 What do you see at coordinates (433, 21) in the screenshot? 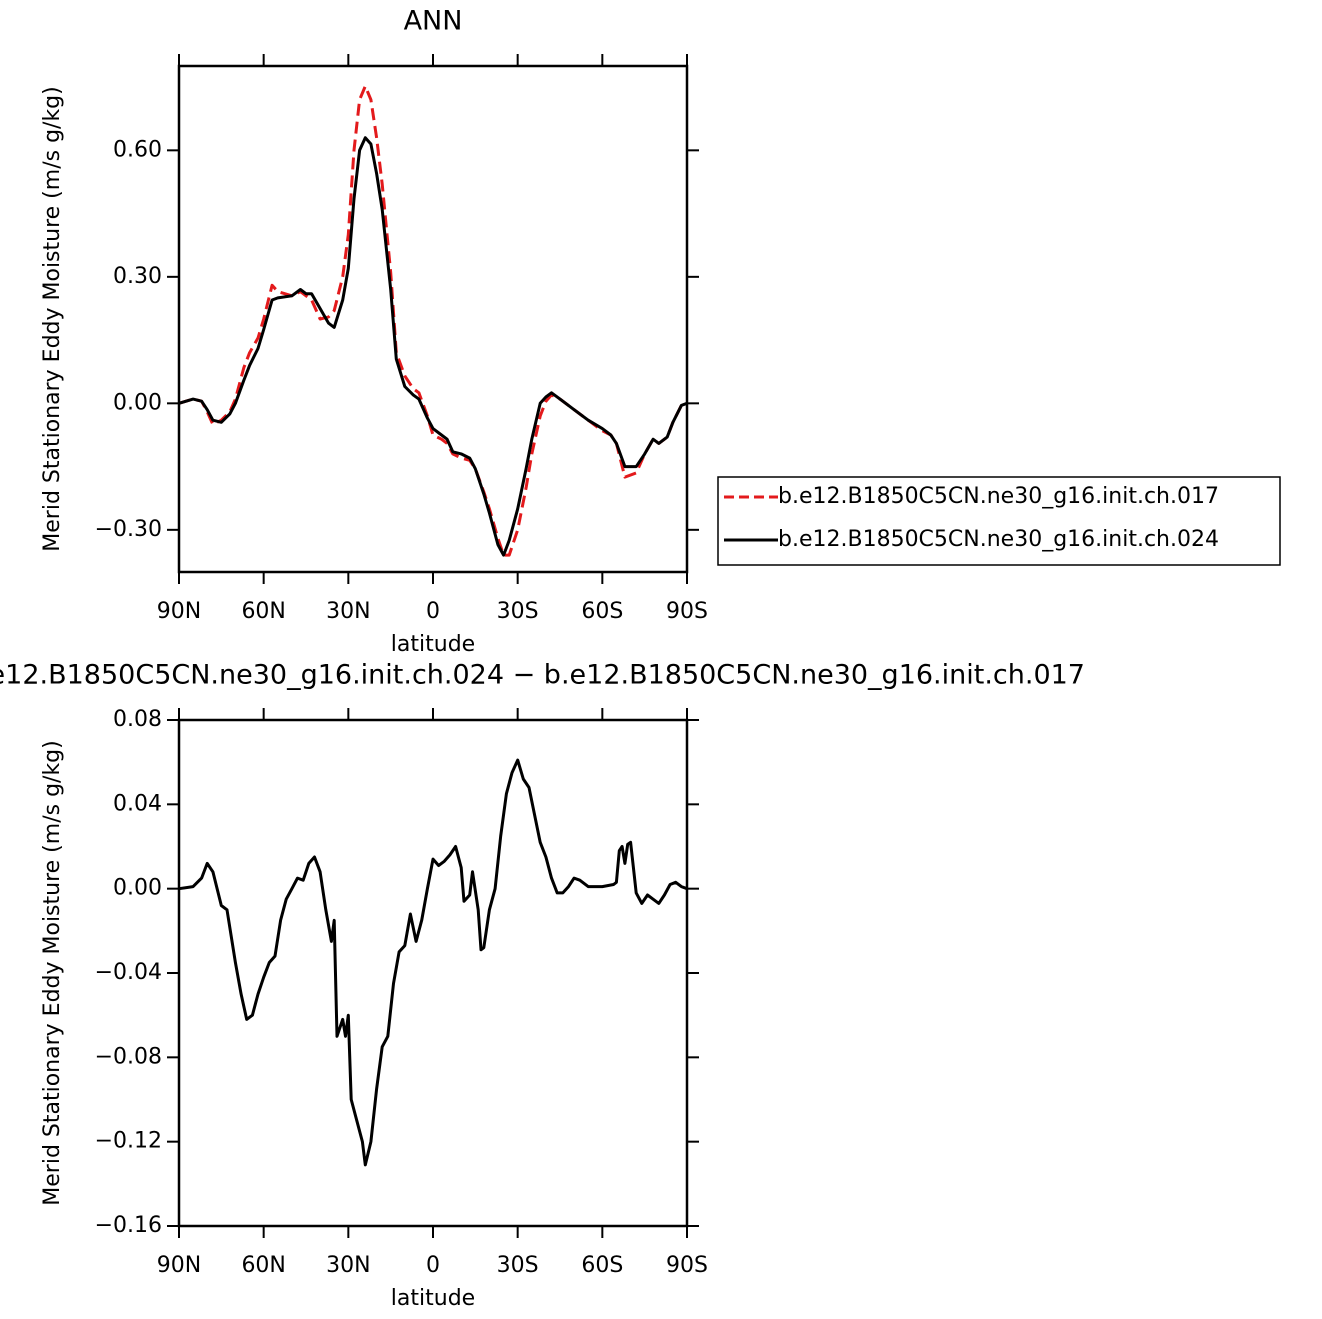
I see `chart-title: ANN` at bounding box center [433, 21].